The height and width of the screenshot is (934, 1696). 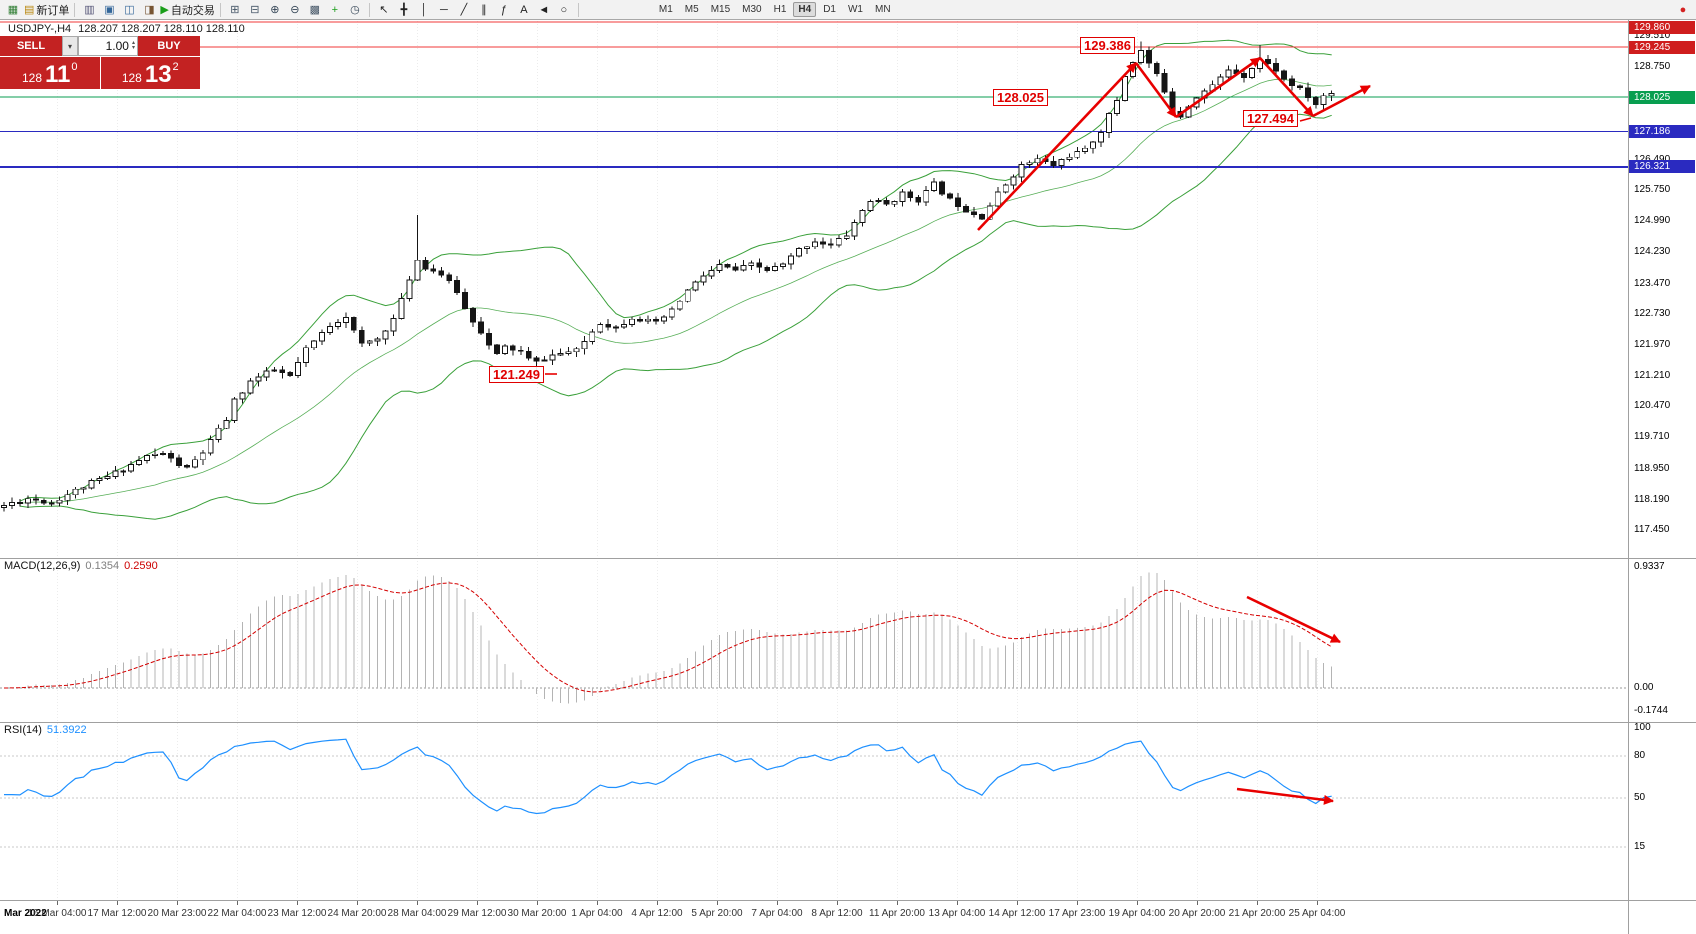 What do you see at coordinates (357, 913) in the screenshot?
I see `time-label: 24 Mar 20:00` at bounding box center [357, 913].